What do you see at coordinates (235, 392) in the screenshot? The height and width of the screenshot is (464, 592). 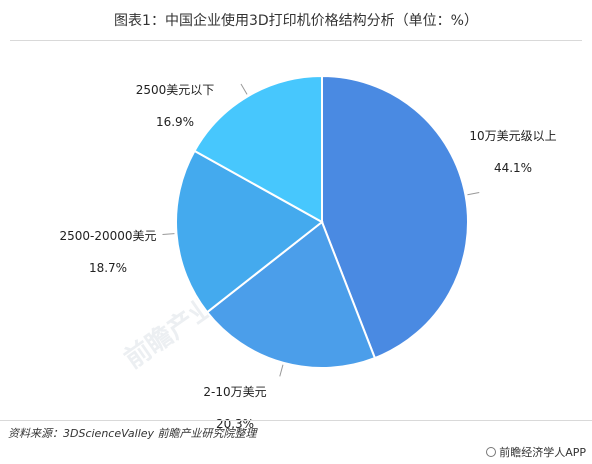 I see `slice-name-label: 2-10万美元` at bounding box center [235, 392].